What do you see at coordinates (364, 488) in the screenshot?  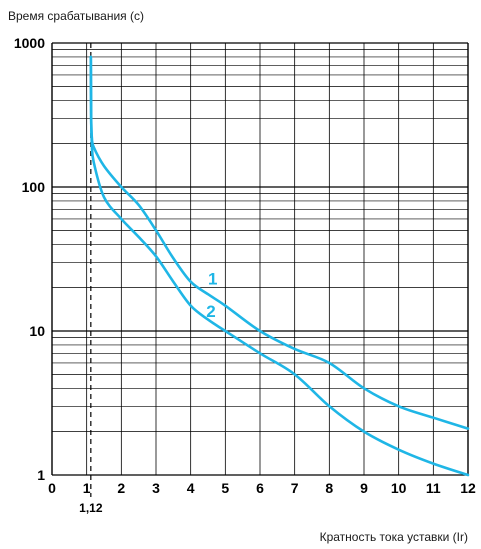 I see `x-tick-label: 9` at bounding box center [364, 488].